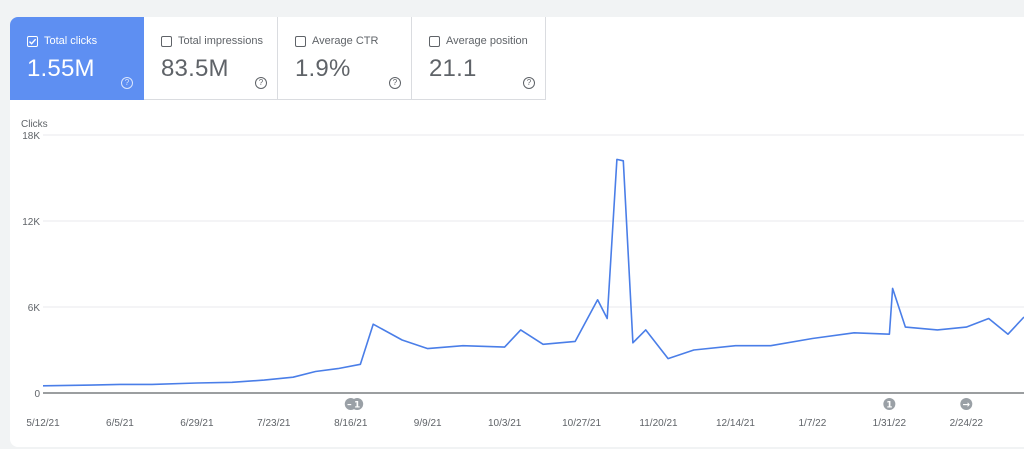  Describe the element at coordinates (453, 68) in the screenshot. I see `metric-value: 21.1` at that location.